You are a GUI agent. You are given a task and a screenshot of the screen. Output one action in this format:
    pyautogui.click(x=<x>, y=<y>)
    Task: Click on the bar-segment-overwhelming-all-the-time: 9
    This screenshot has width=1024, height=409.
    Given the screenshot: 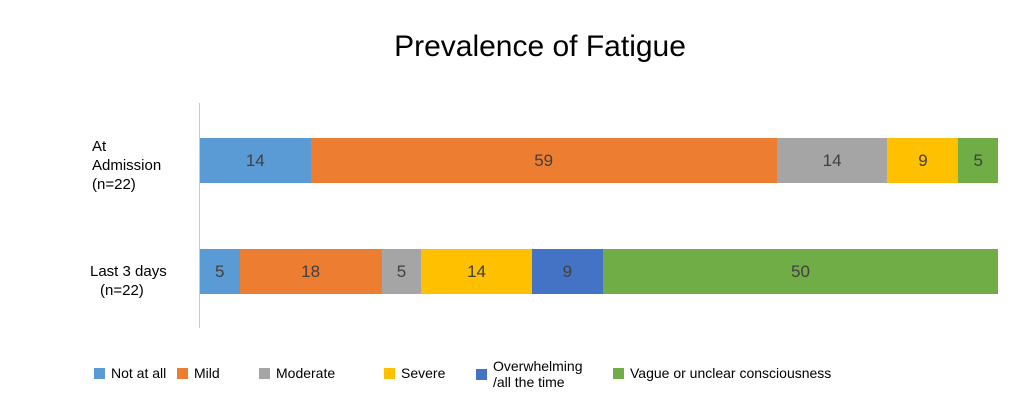 What is the action you would take?
    pyautogui.click(x=567, y=271)
    